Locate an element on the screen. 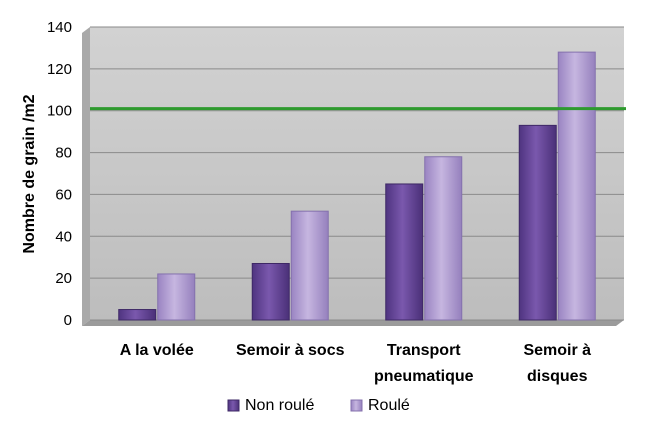 Image resolution: width=654 pixels, height=444 pixels. x-tick-label-line: A la volée is located at coordinates (157, 350).